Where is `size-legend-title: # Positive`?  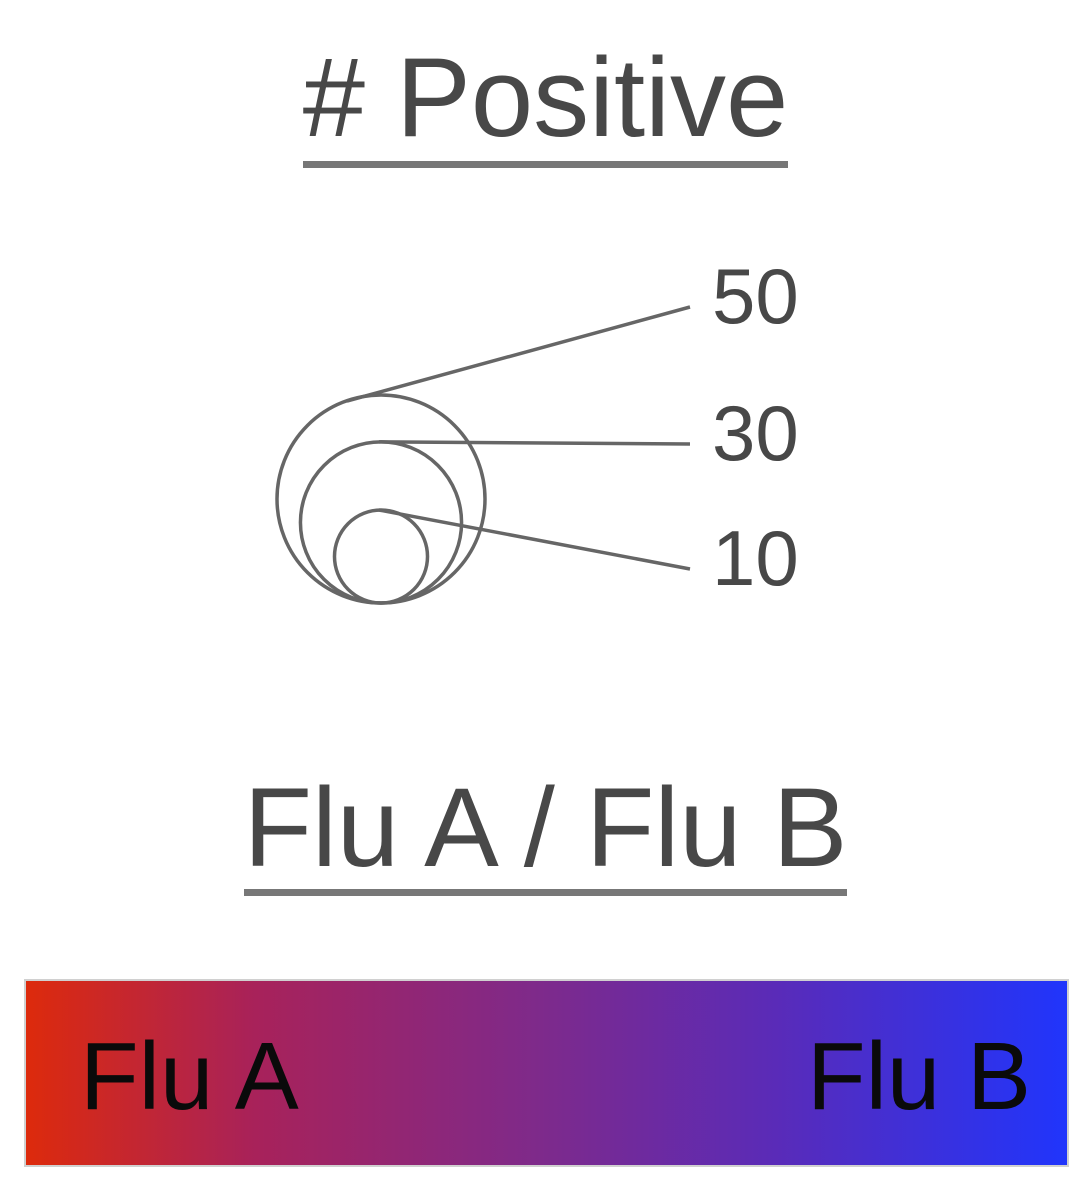 size-legend-title: # Positive is located at coordinates (545, 105).